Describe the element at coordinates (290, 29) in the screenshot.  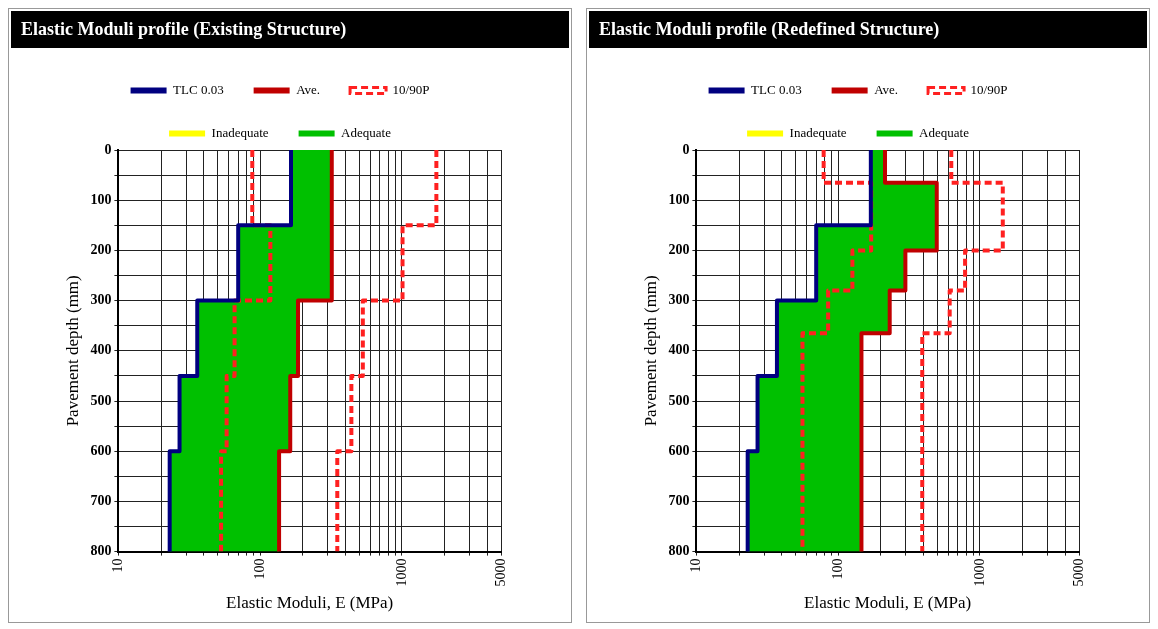
I see `chart-title: Elastic Moduli profile (Existing Structure)` at that location.